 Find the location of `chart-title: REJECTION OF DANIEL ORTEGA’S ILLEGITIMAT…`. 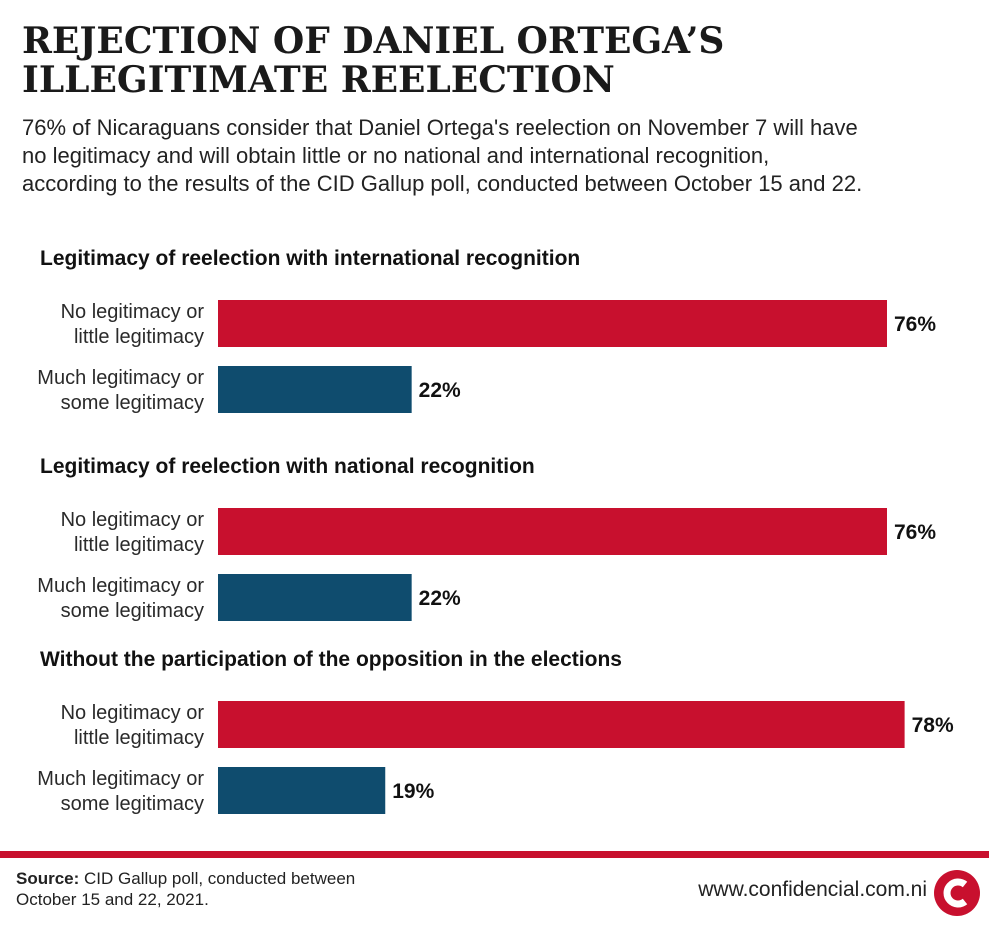

chart-title: REJECTION OF DANIEL ORTEGA’S ILLEGITIMAT… is located at coordinates (472, 61).